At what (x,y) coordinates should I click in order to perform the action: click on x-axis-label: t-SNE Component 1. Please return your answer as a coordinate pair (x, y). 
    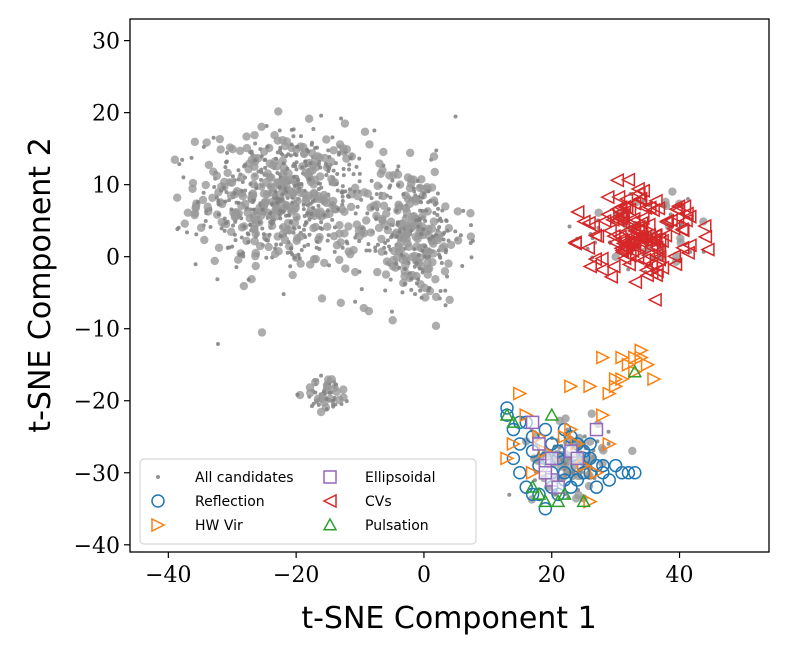
    Looking at the image, I should click on (448, 618).